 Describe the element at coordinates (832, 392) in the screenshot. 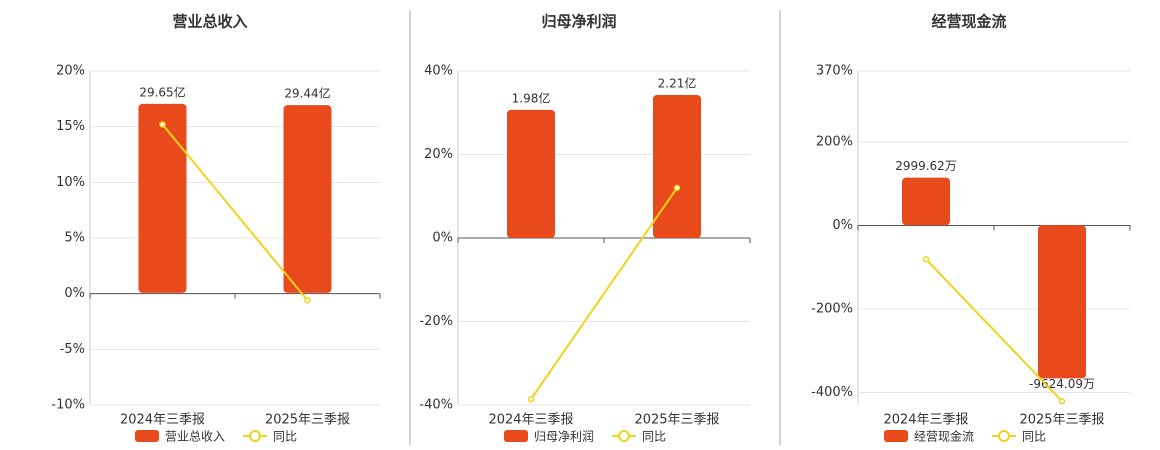

I see `y-tick-label: -400%` at that location.